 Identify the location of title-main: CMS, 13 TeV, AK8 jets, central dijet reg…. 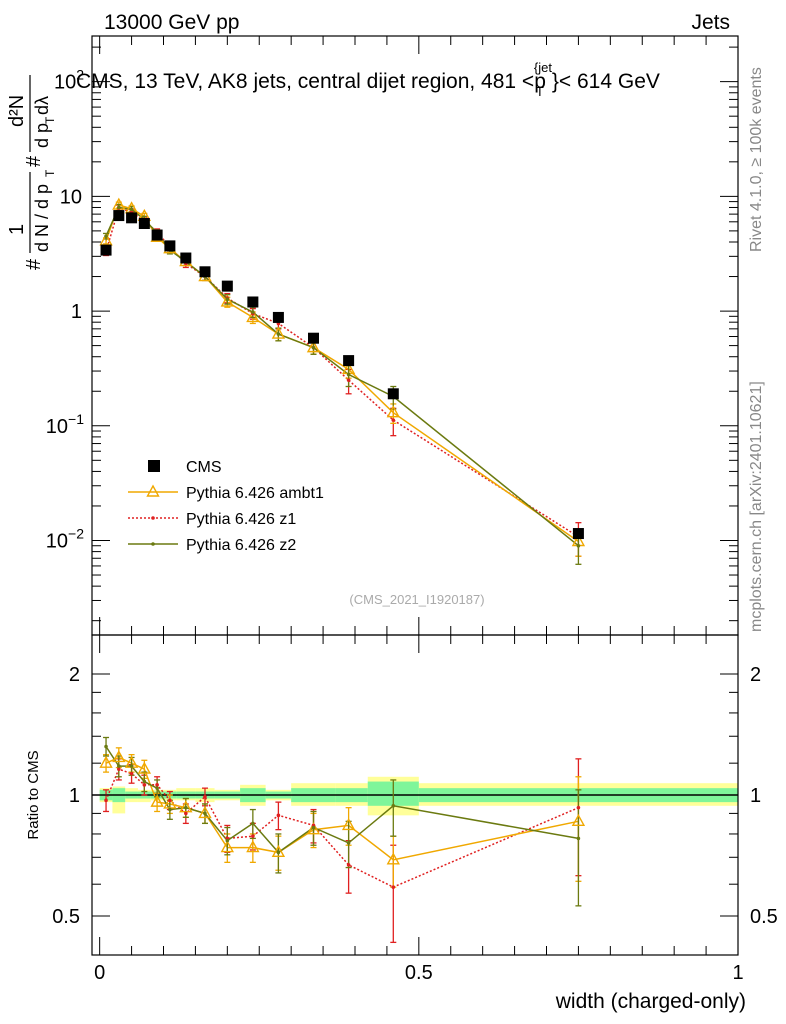
(311, 81).